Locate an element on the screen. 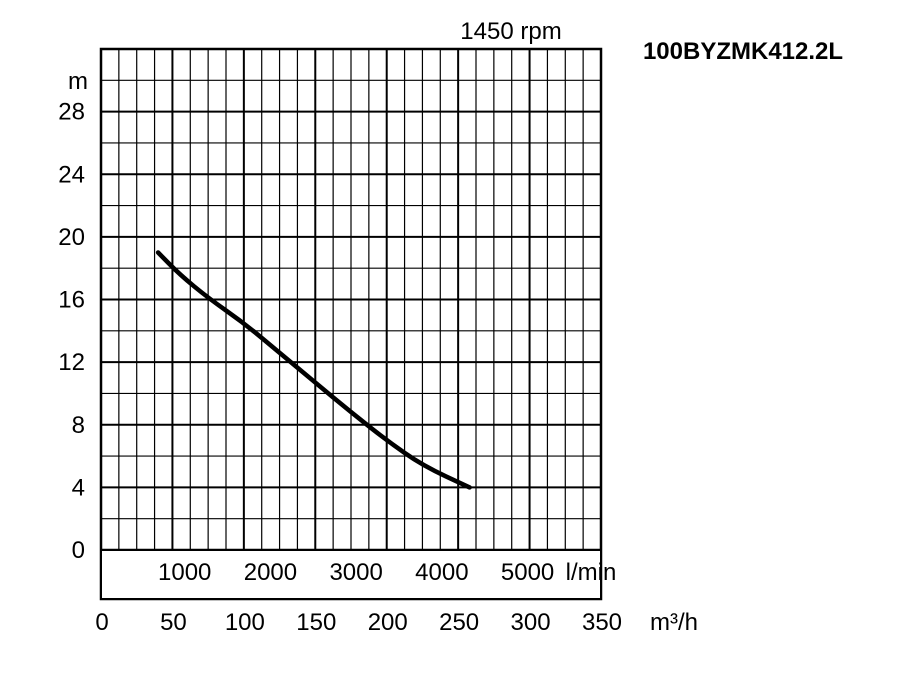  x-tick-label: 250 is located at coordinates (459, 622).